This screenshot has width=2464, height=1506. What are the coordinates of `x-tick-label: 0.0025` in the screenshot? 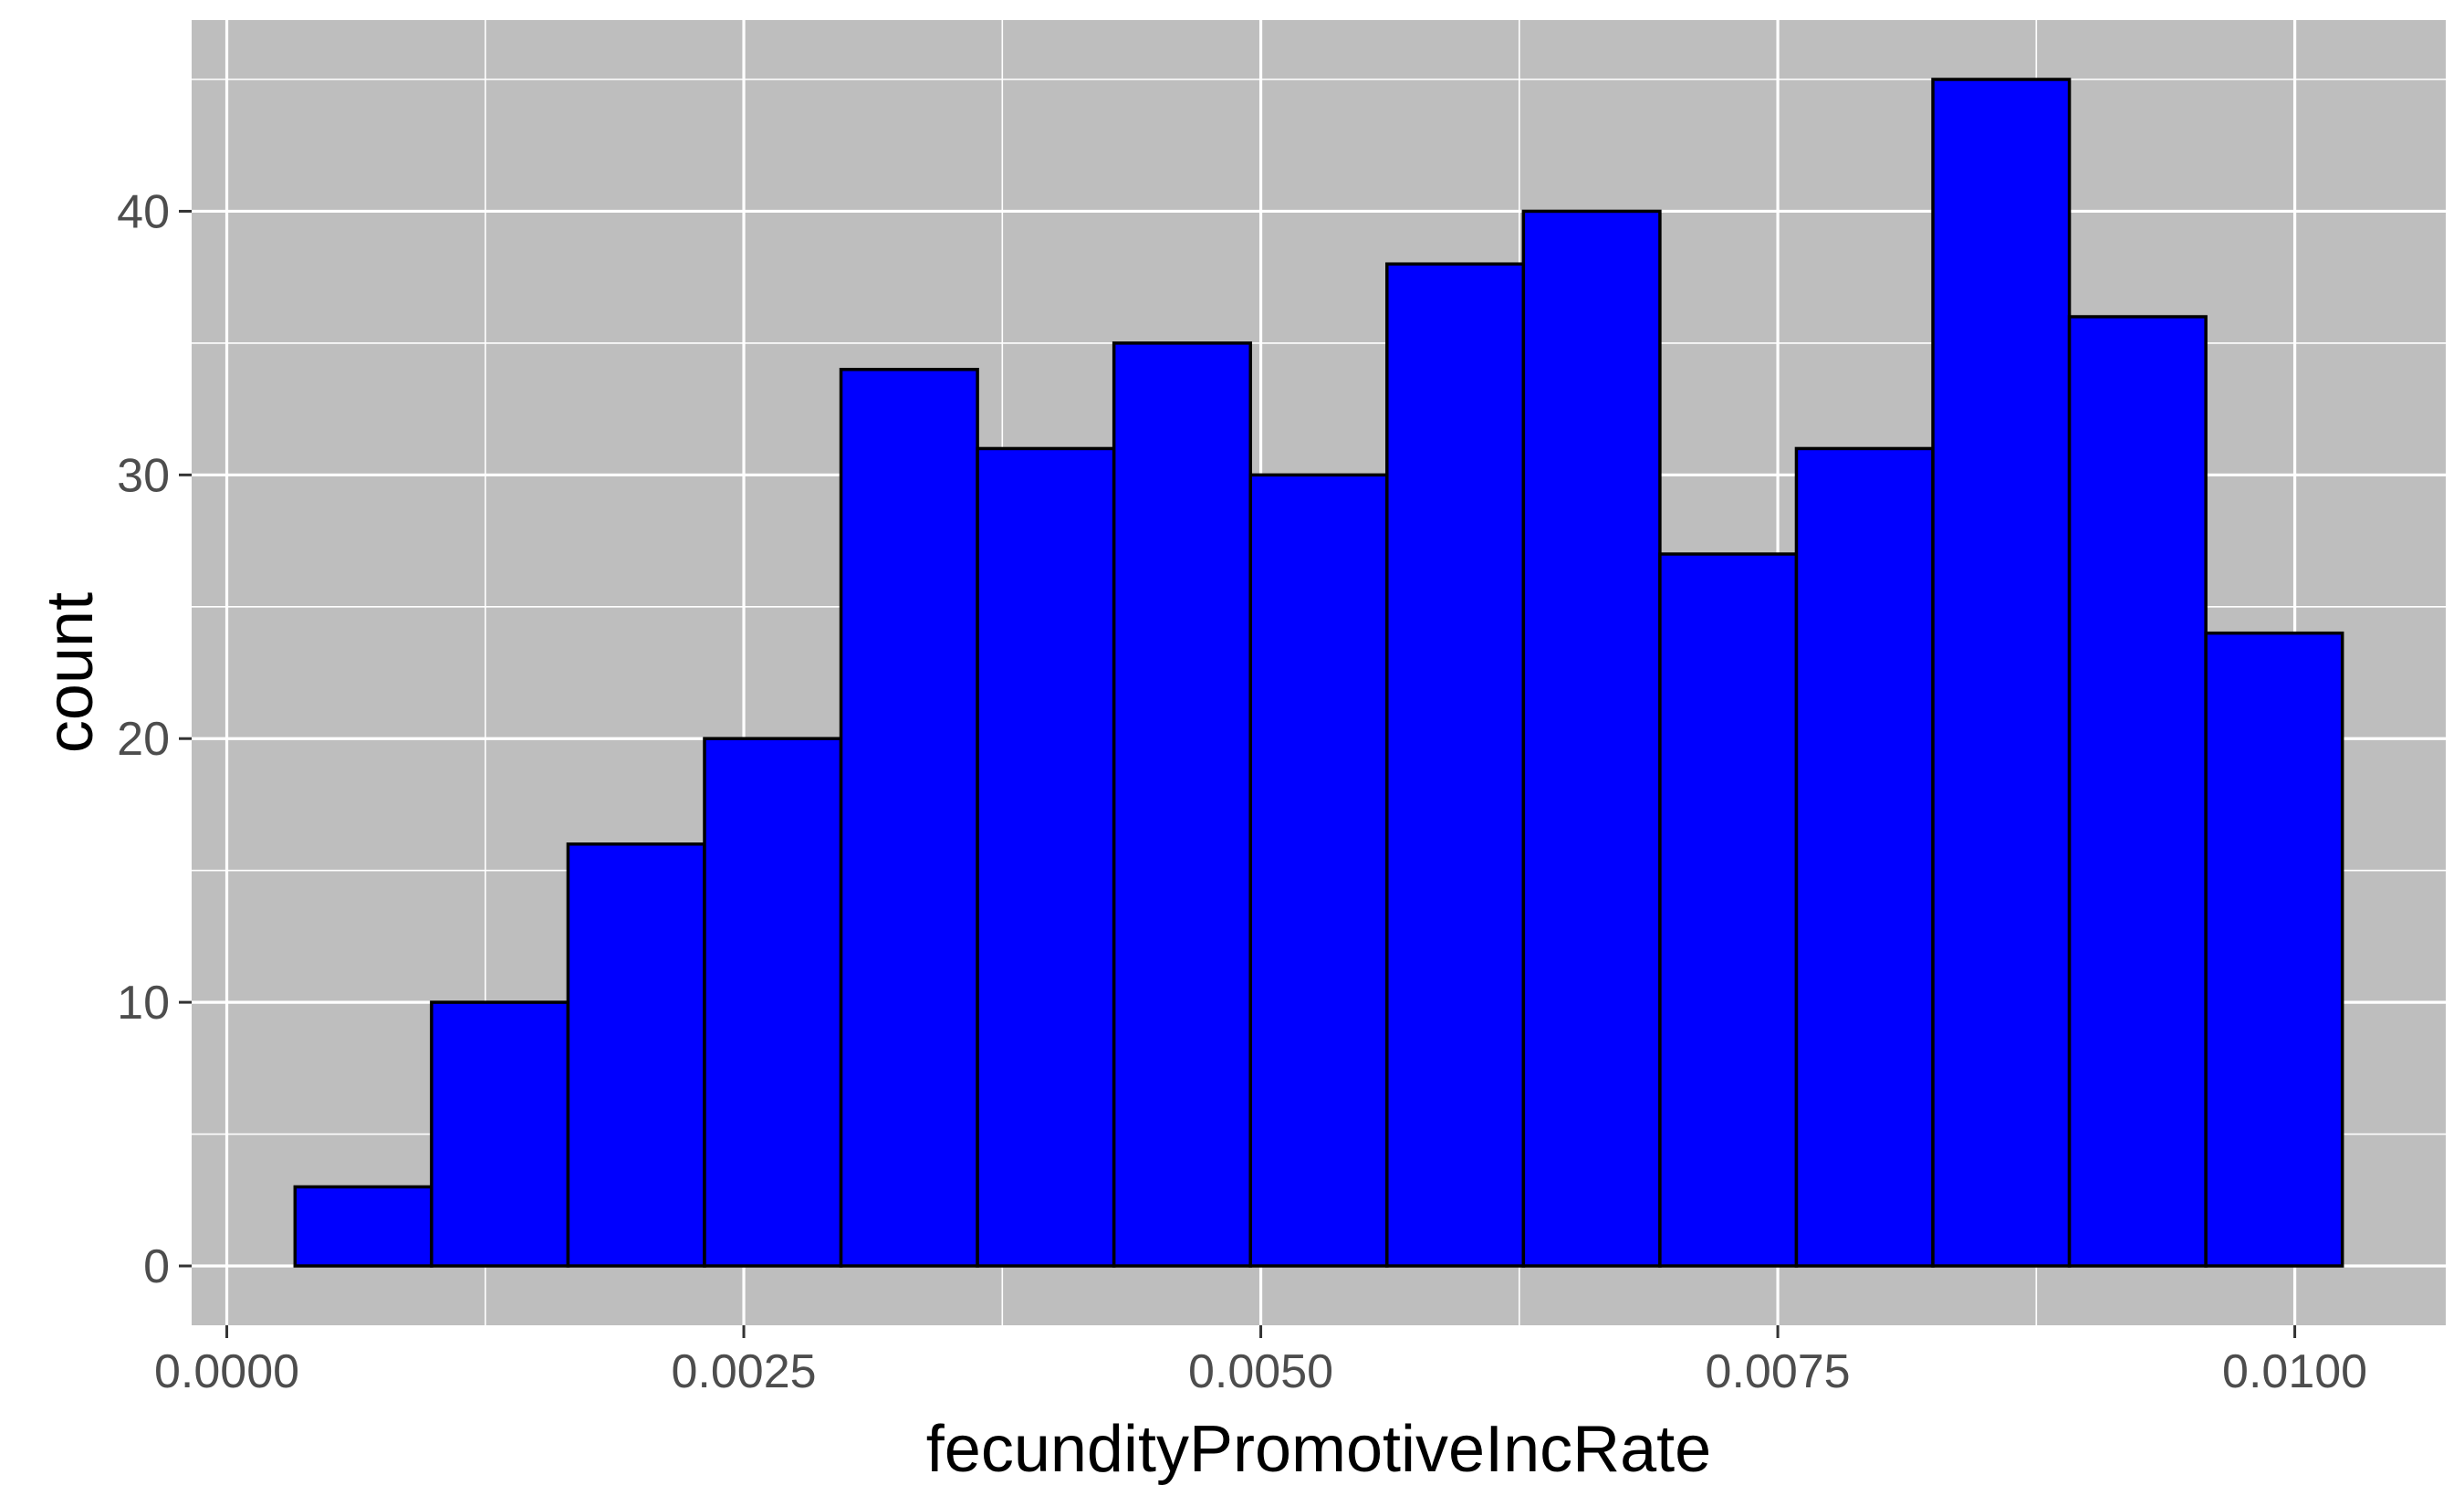 It's located at (744, 1371).